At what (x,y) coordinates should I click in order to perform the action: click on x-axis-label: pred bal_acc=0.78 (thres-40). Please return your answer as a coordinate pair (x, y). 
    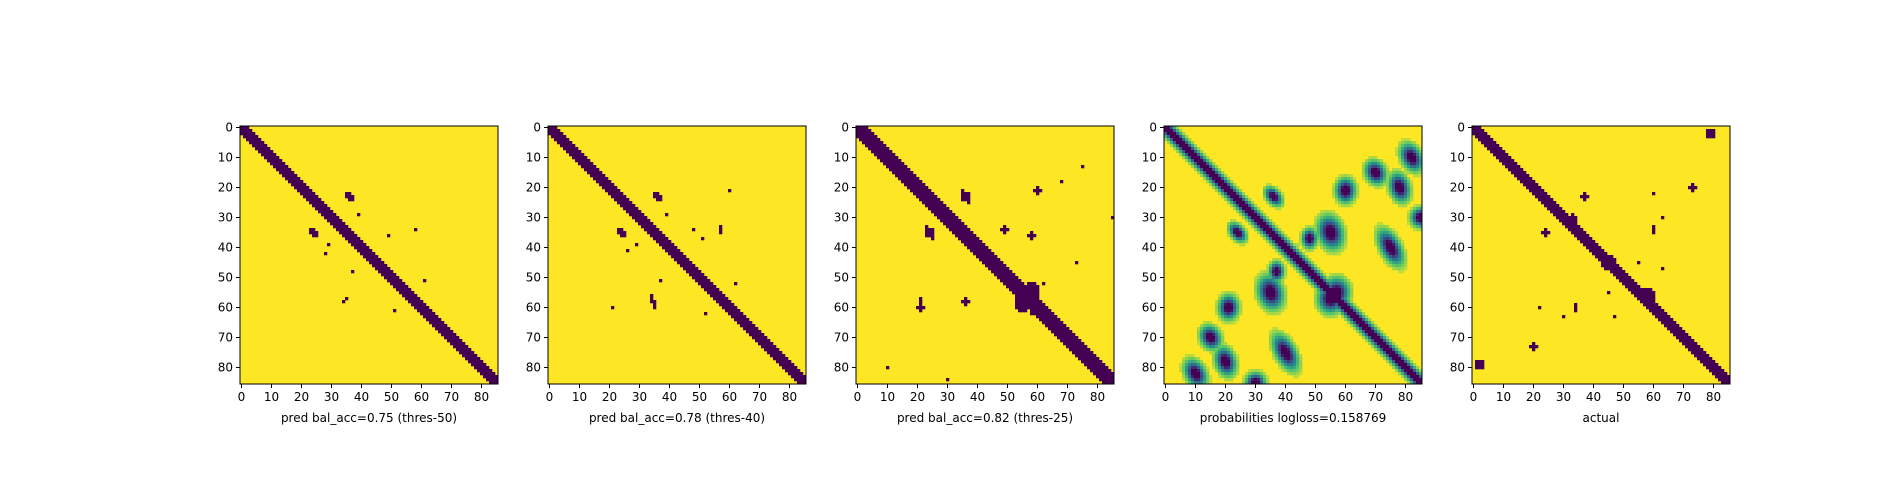
    Looking at the image, I should click on (677, 418).